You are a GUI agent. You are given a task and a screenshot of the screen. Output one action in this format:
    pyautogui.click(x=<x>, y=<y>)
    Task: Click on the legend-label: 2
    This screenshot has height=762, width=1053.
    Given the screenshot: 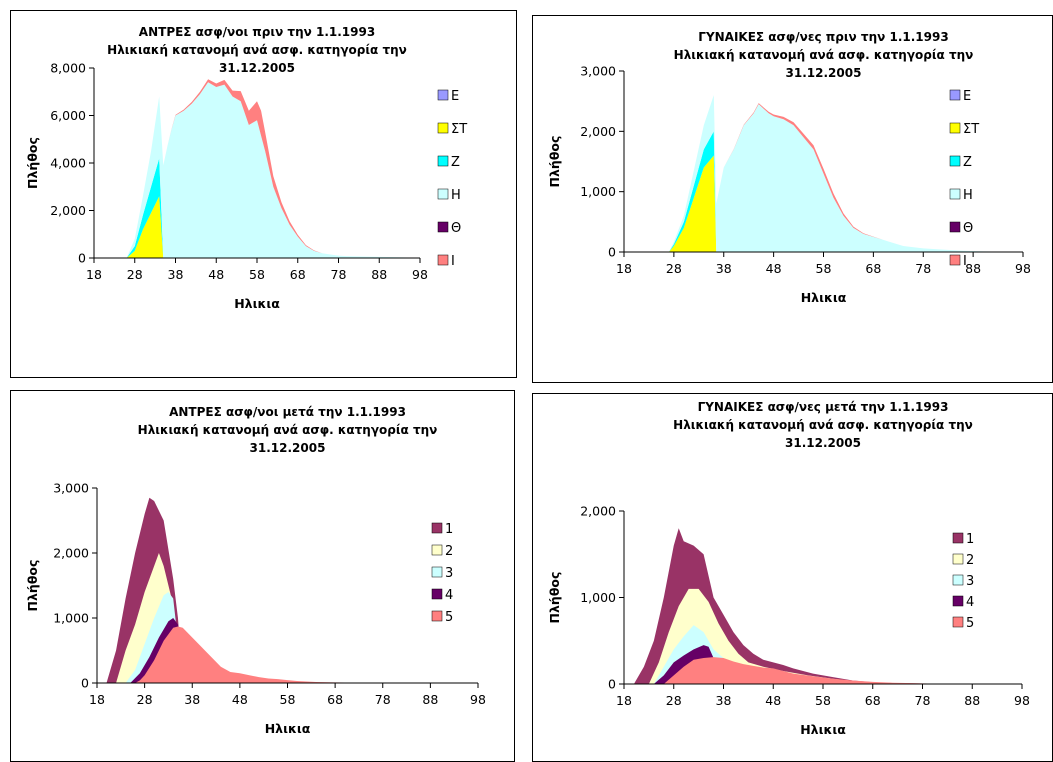 What is the action you would take?
    pyautogui.click(x=970, y=560)
    